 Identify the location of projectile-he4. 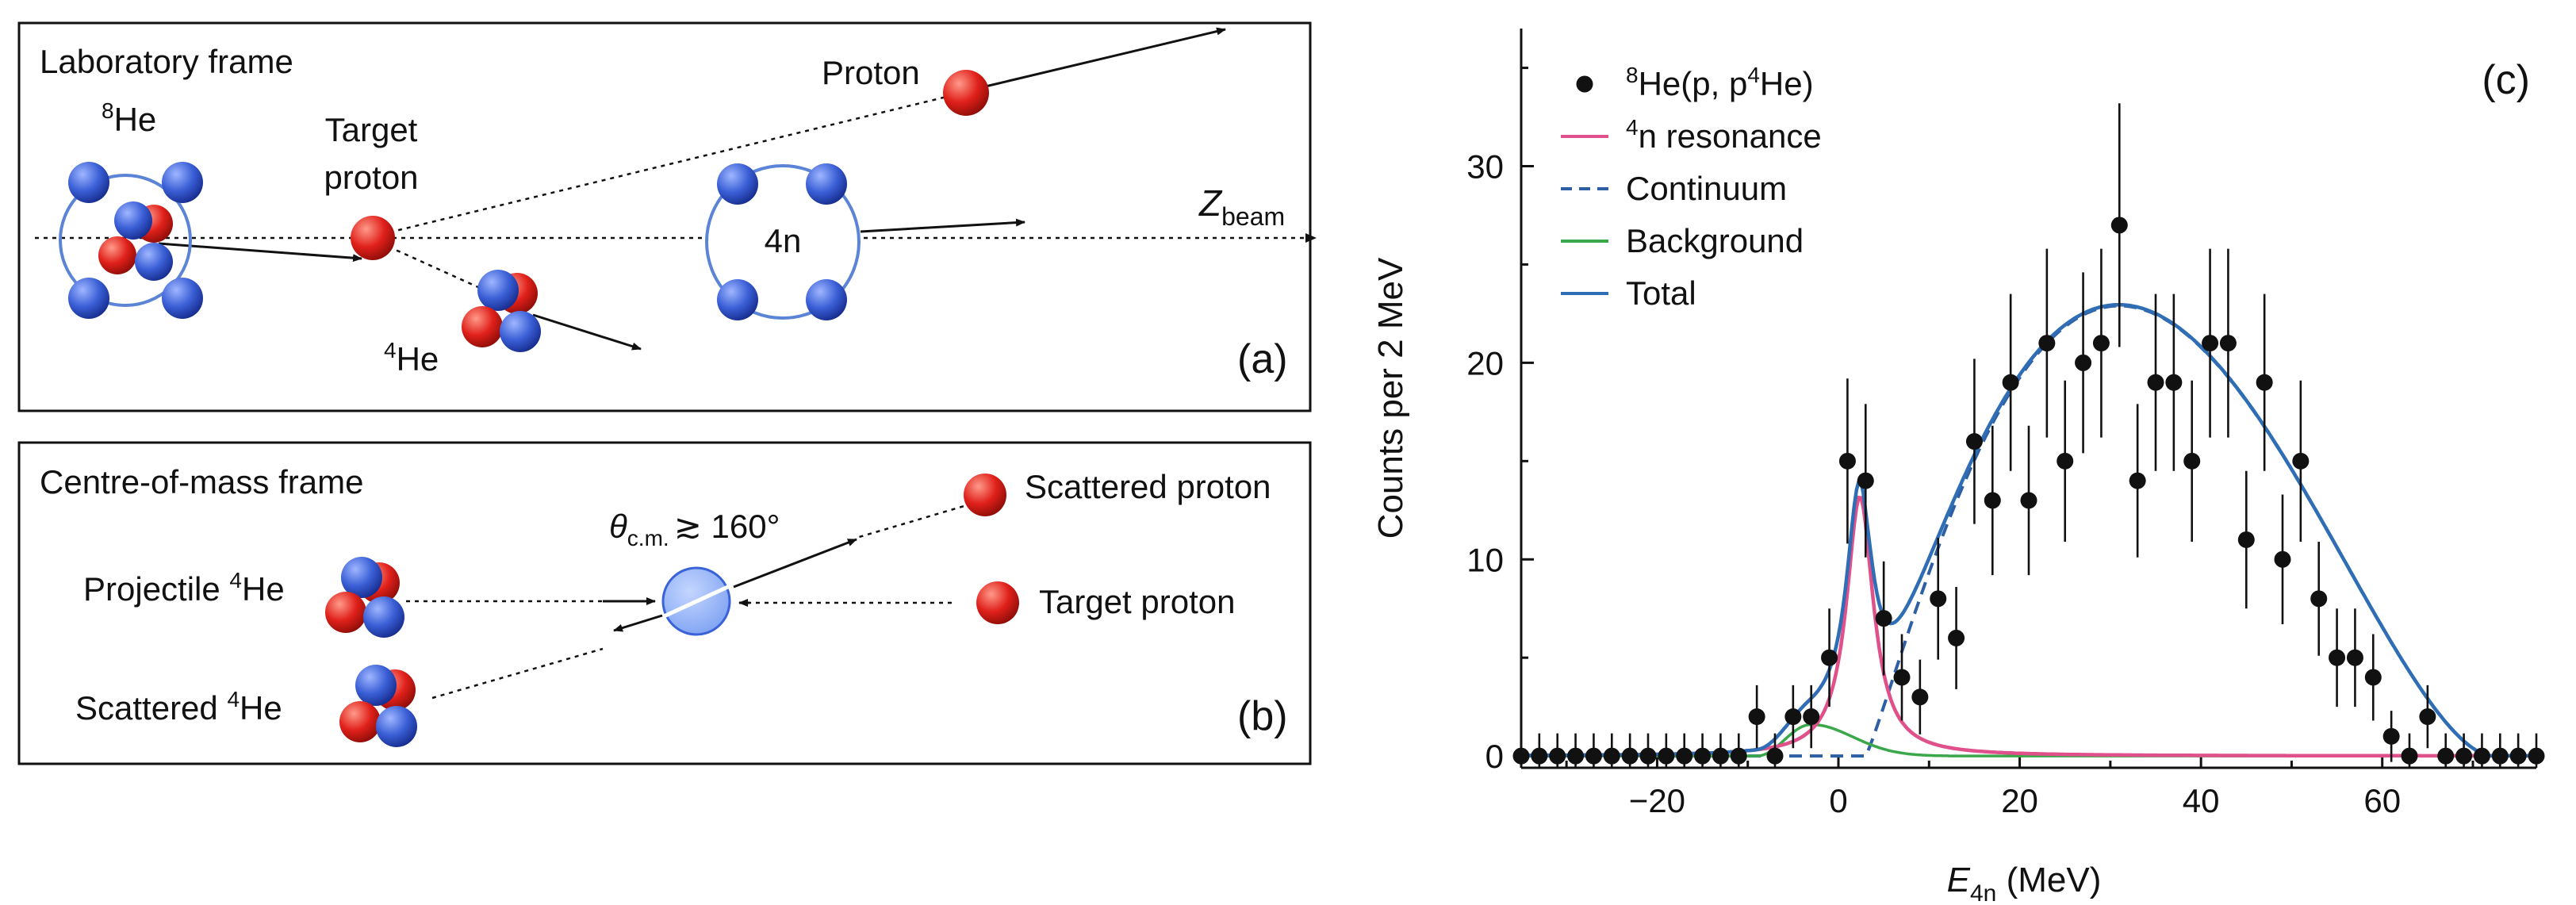
(364, 597).